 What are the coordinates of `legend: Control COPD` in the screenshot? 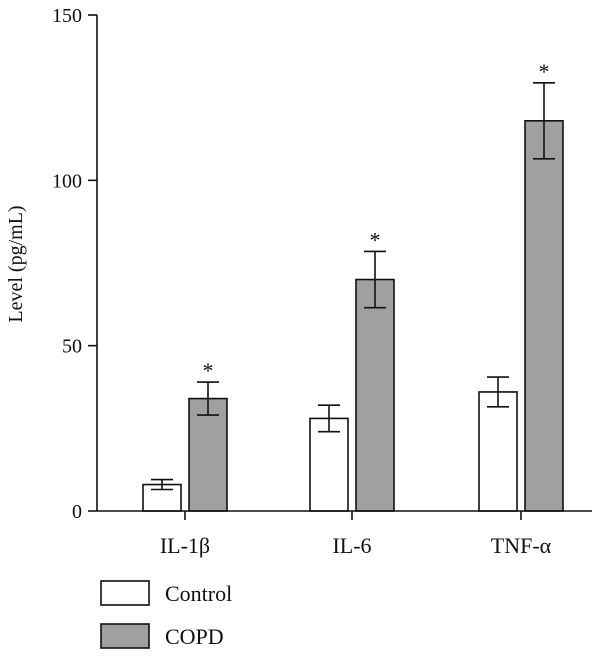 It's located at (166, 614).